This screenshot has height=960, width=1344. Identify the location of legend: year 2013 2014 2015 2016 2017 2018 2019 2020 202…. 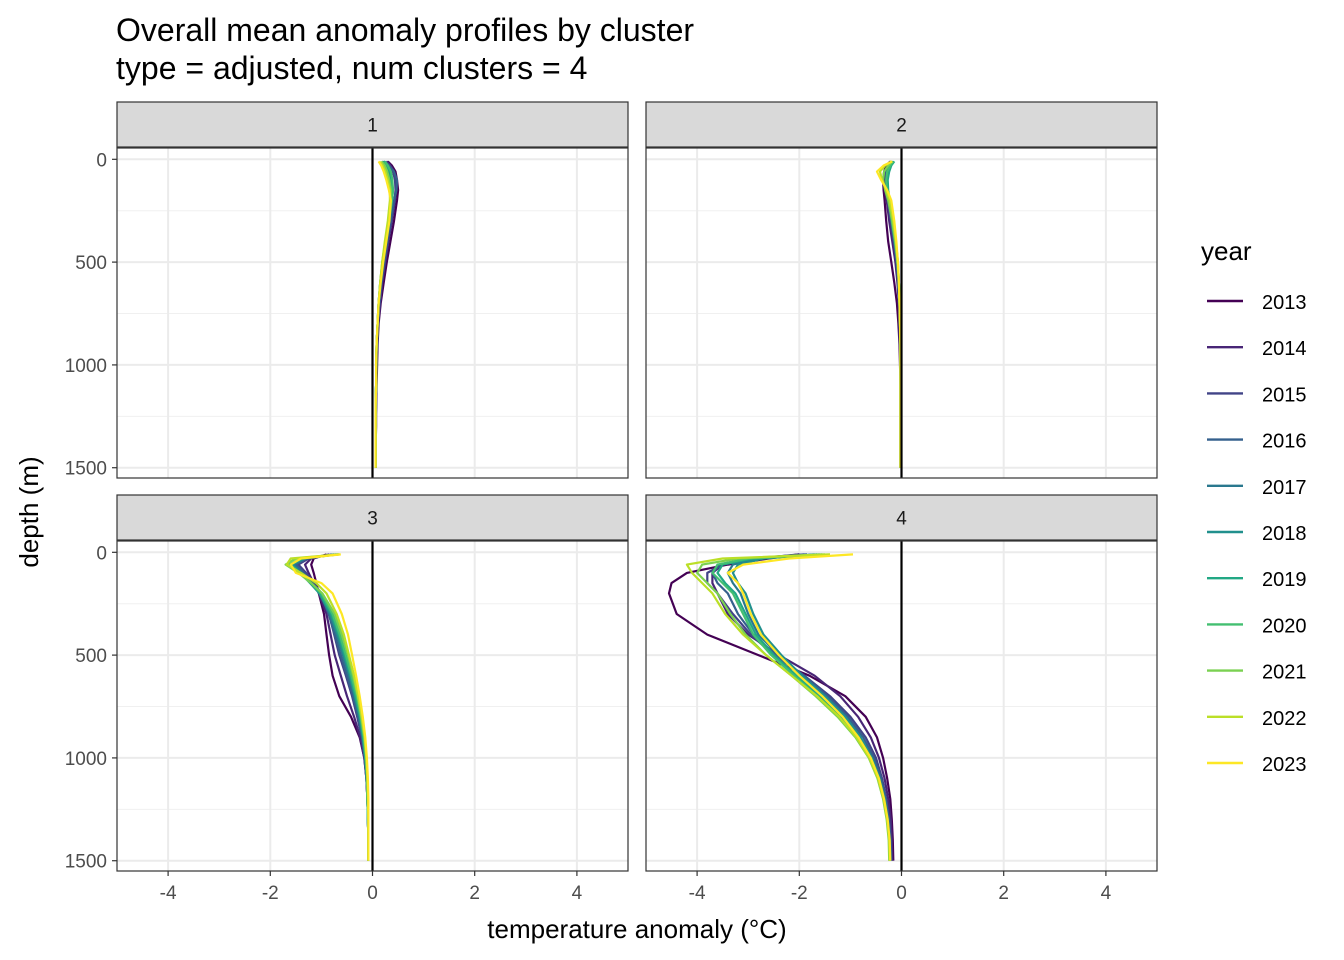
(1254, 506).